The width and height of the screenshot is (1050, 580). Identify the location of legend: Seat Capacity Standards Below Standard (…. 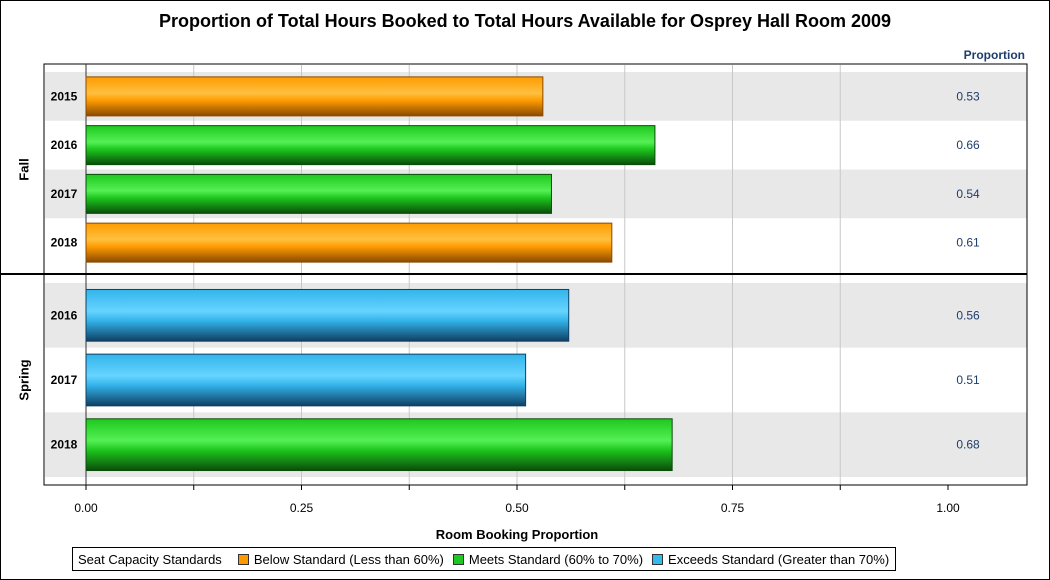
(484, 559).